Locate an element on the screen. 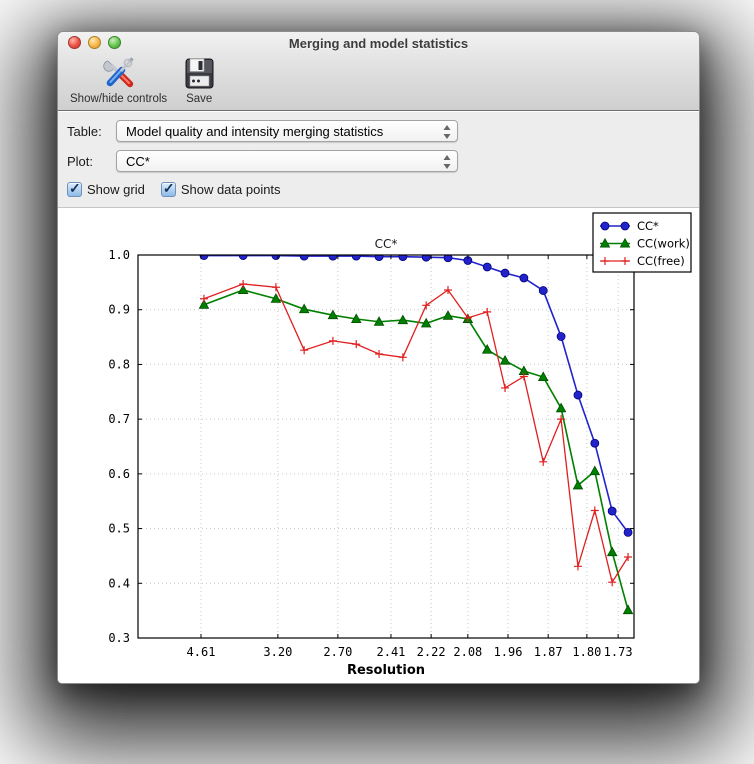 Image resolution: width=754 pixels, height=764 pixels. plot-select: CC* is located at coordinates (287, 161).